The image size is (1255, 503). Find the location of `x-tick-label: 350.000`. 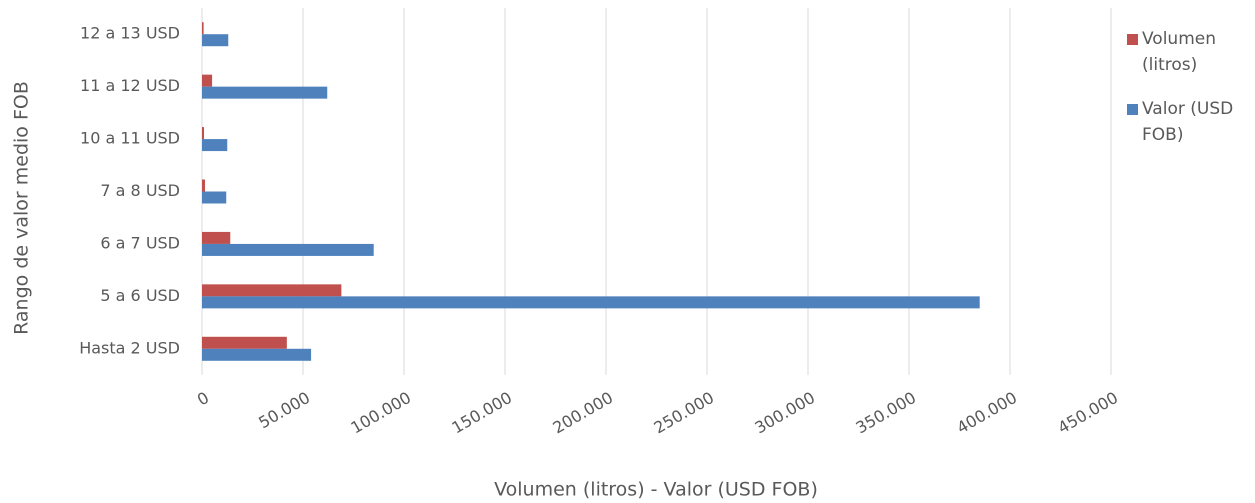

x-tick-label: 350.000 is located at coordinates (885, 413).